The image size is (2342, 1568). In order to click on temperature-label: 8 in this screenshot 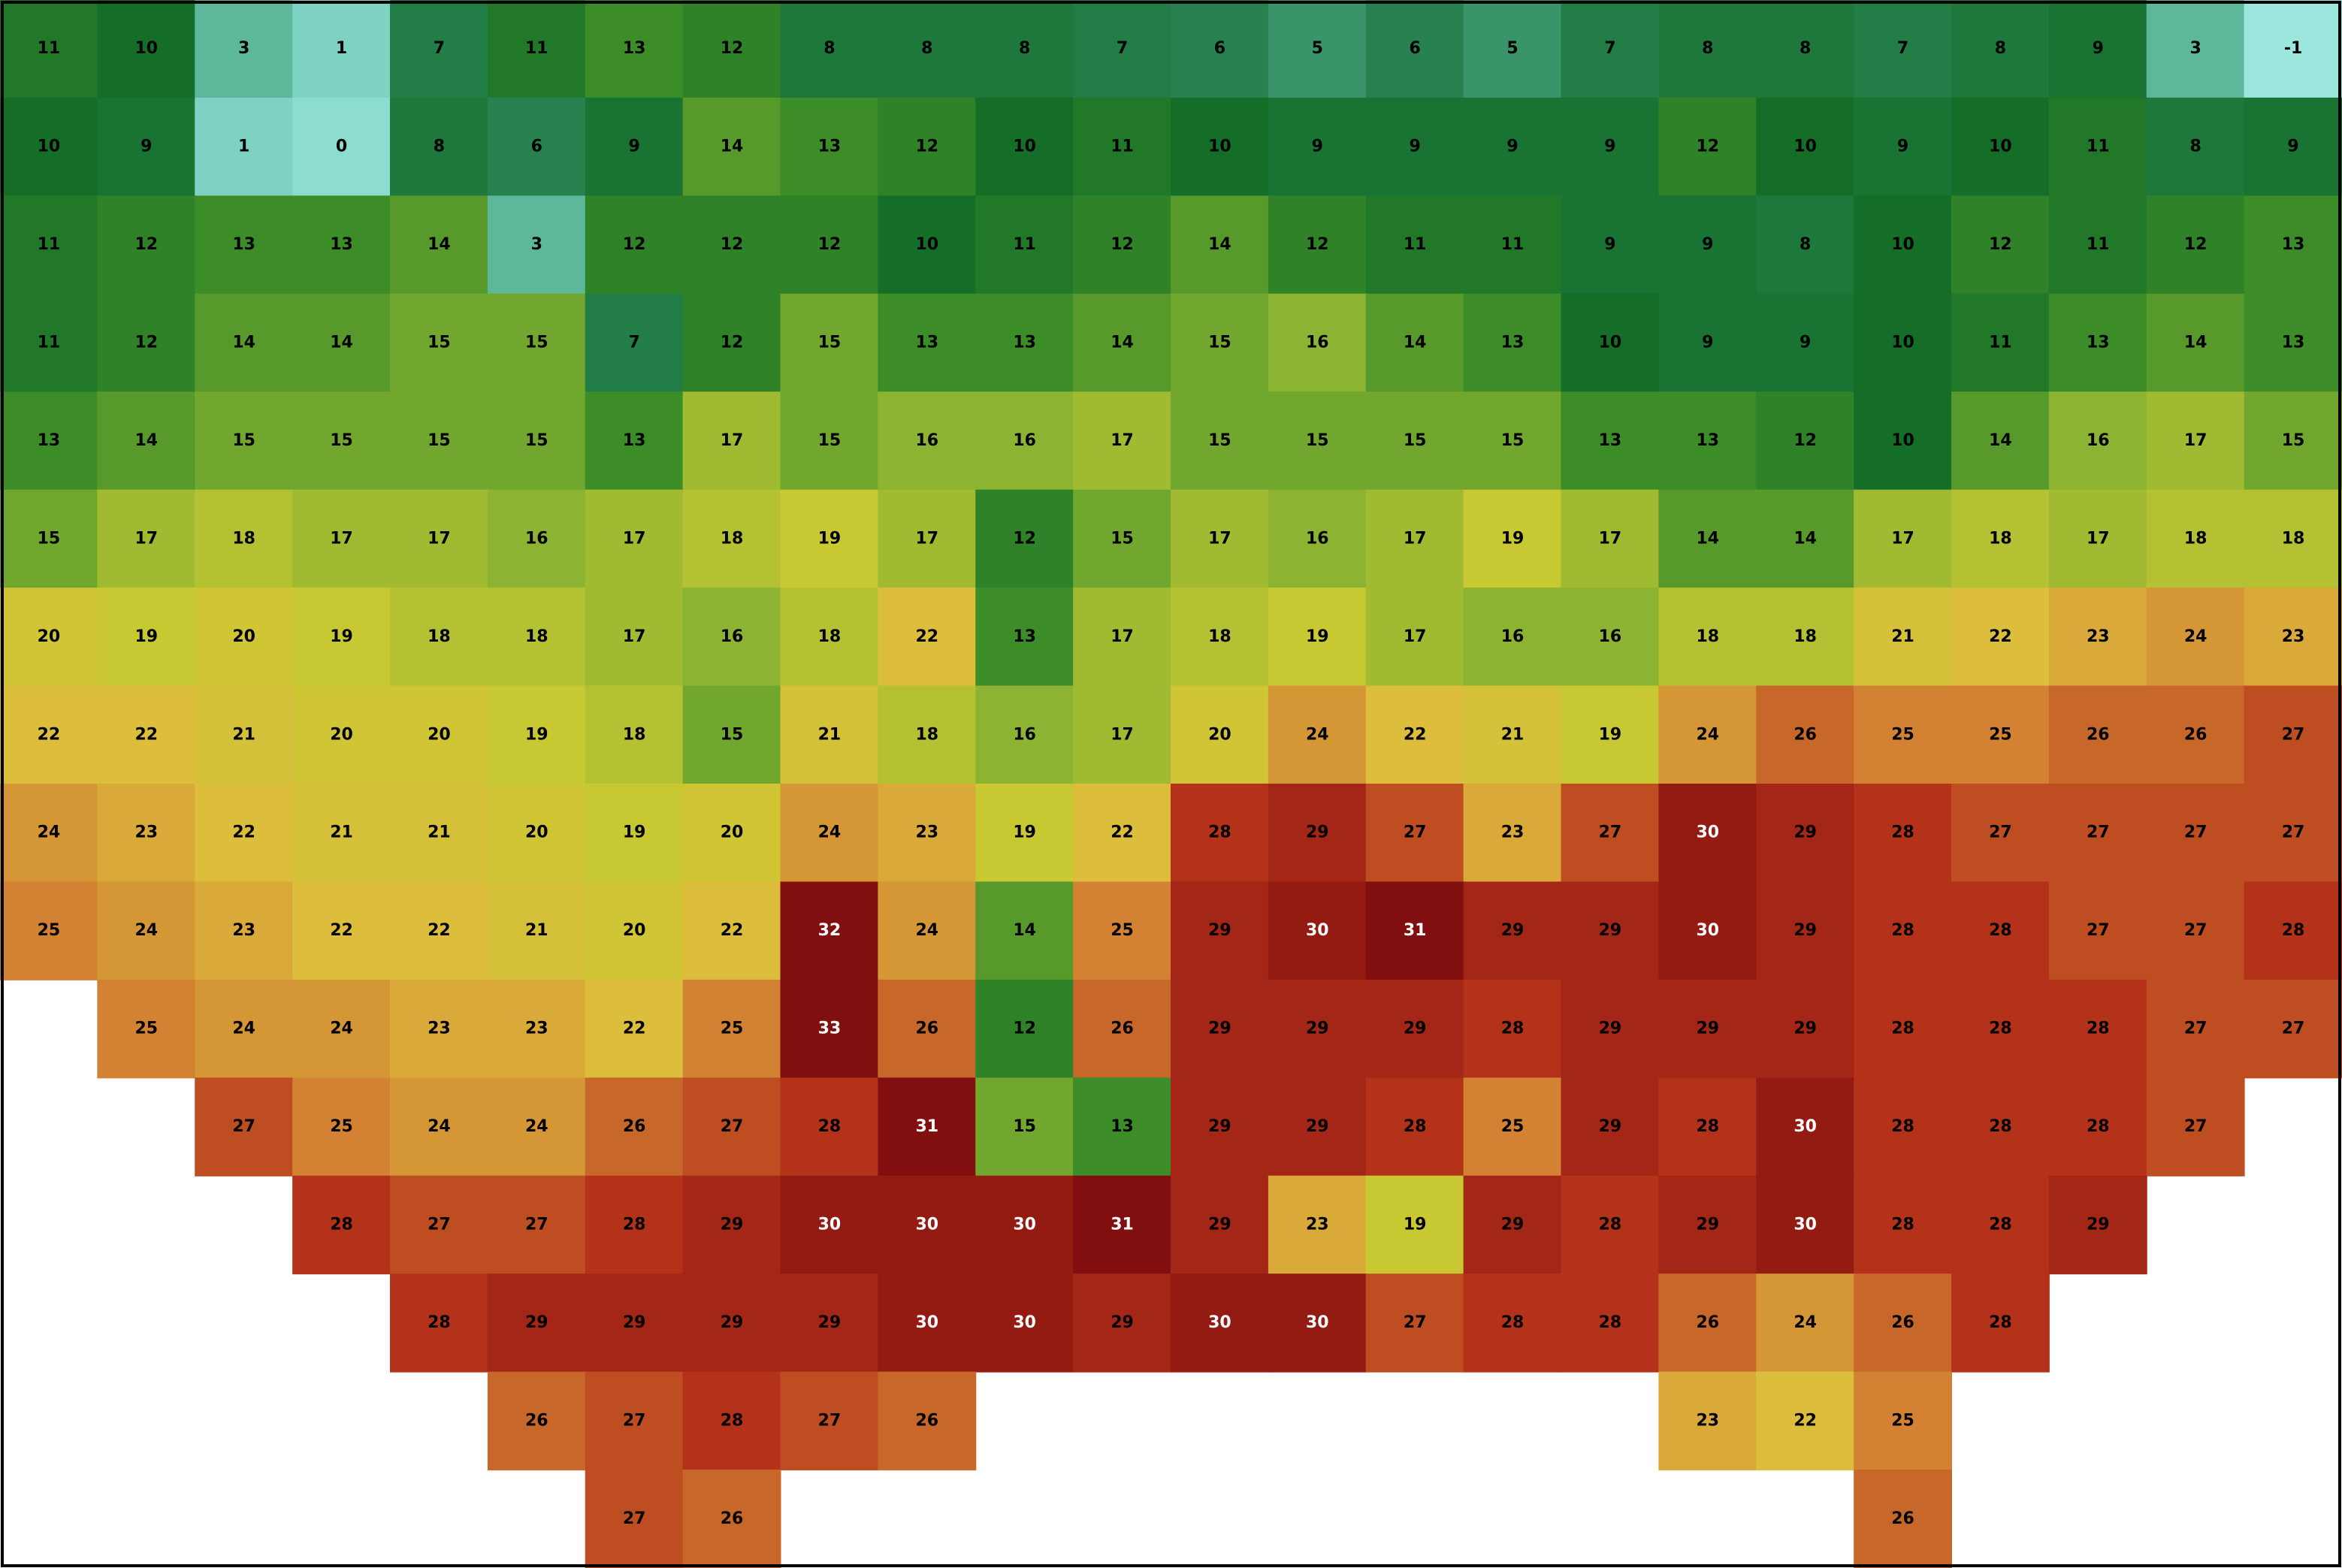, I will do `click(1805, 48)`.